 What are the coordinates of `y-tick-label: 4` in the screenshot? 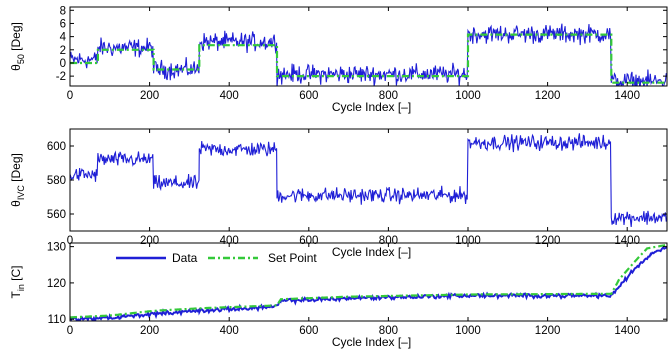 It's located at (63, 38).